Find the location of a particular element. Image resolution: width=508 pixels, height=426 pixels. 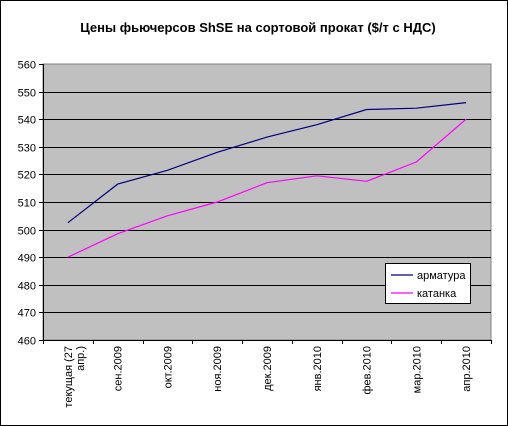

y-axis: 460 470 480 490 500 510 520 530 540 550 560 is located at coordinates (31, 204).